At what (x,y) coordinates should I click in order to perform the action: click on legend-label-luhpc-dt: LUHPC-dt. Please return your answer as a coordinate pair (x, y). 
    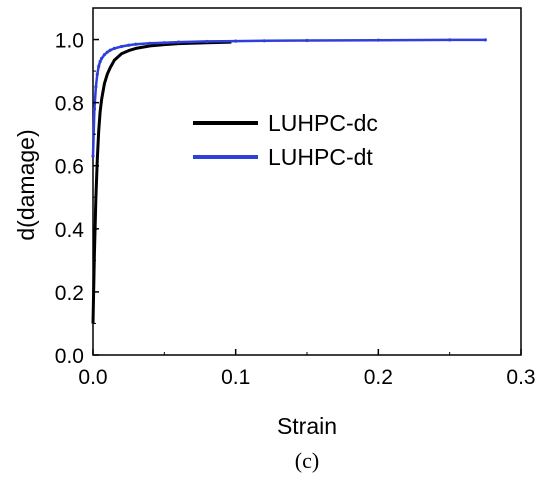
    Looking at the image, I should click on (320, 157).